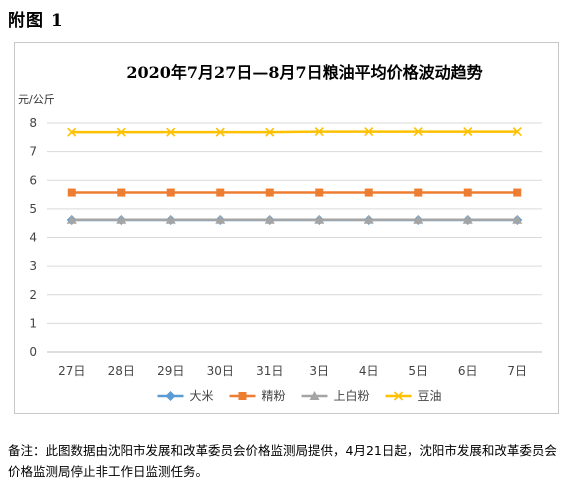 The width and height of the screenshot is (571, 491). I want to click on x-tick-label: 3日, so click(319, 371).